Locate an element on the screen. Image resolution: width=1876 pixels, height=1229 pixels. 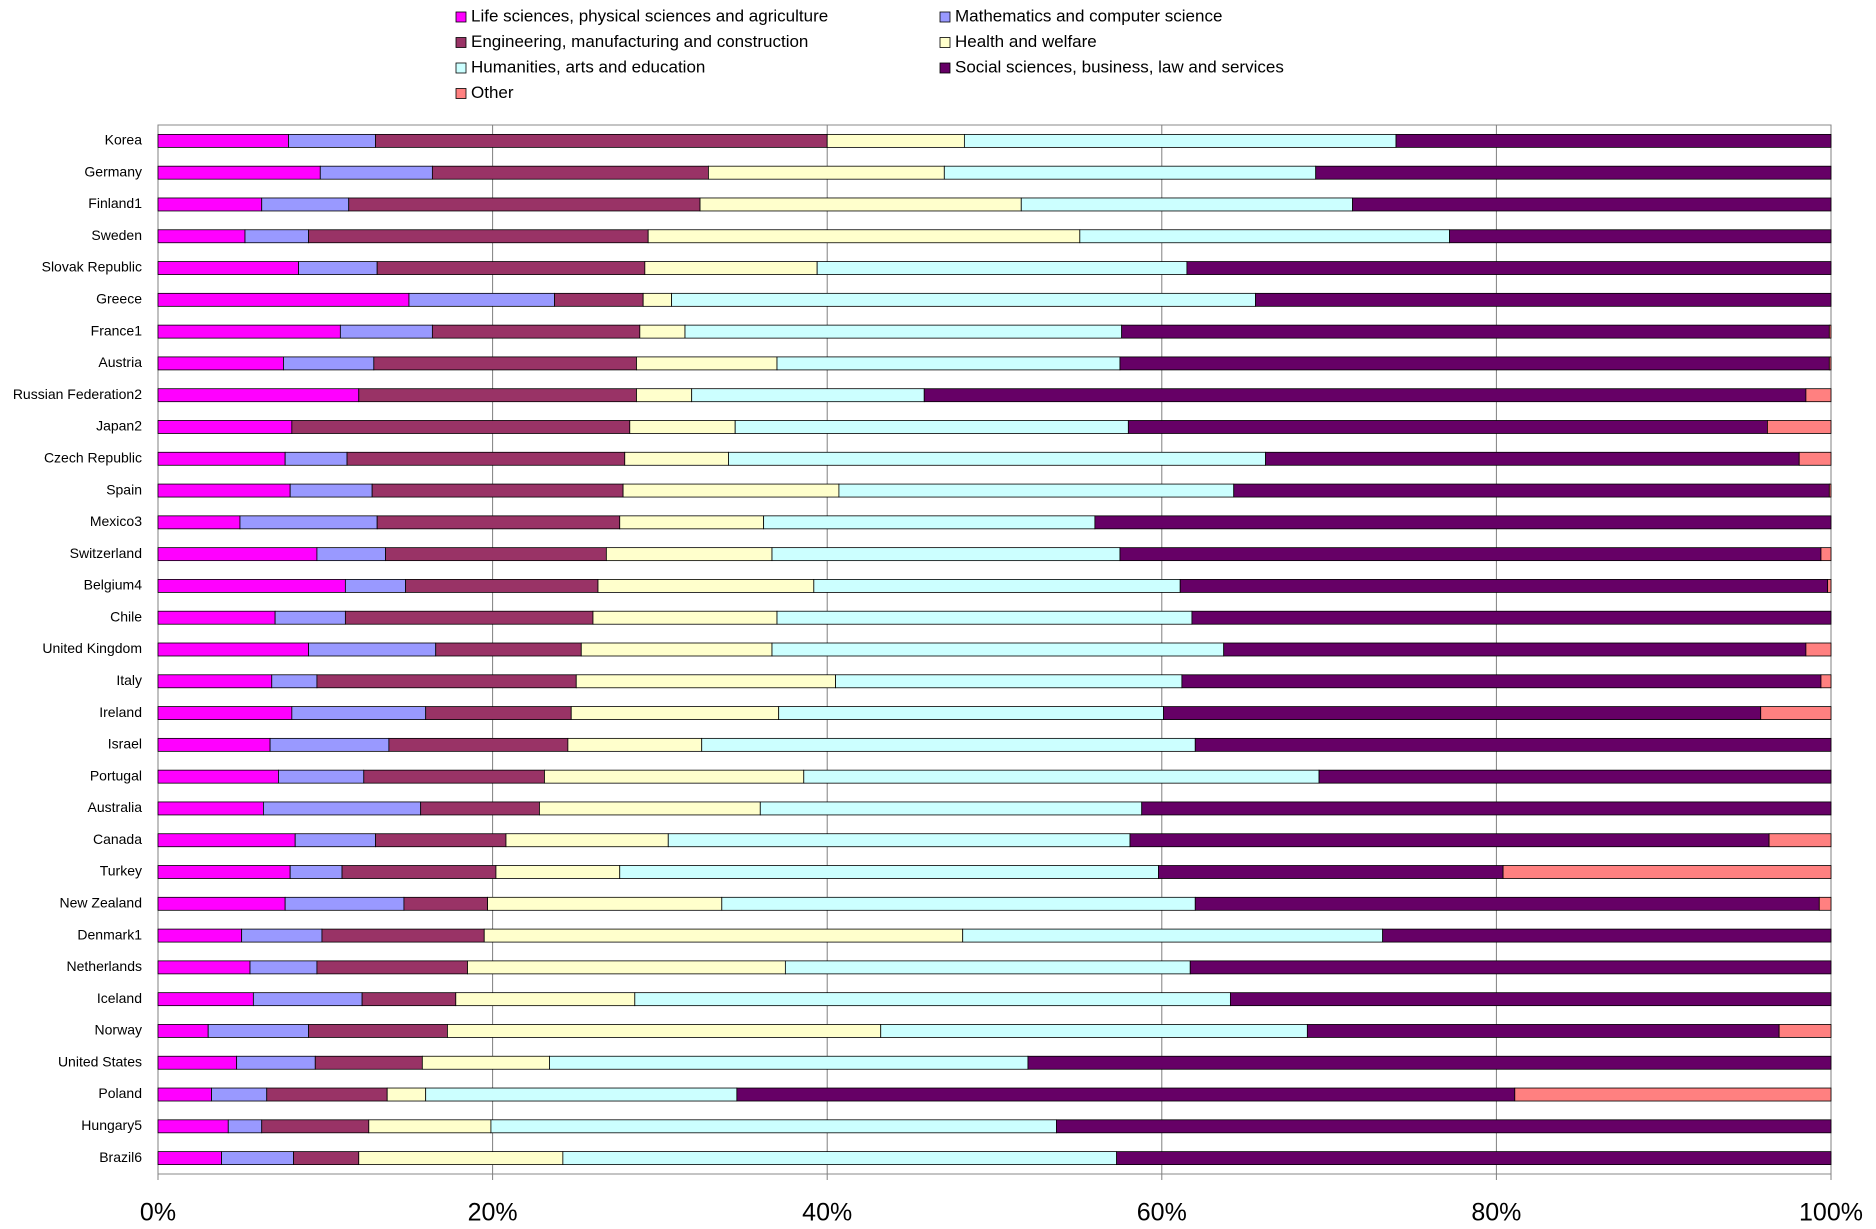
y-tick-label: Korea is located at coordinates (124, 140).